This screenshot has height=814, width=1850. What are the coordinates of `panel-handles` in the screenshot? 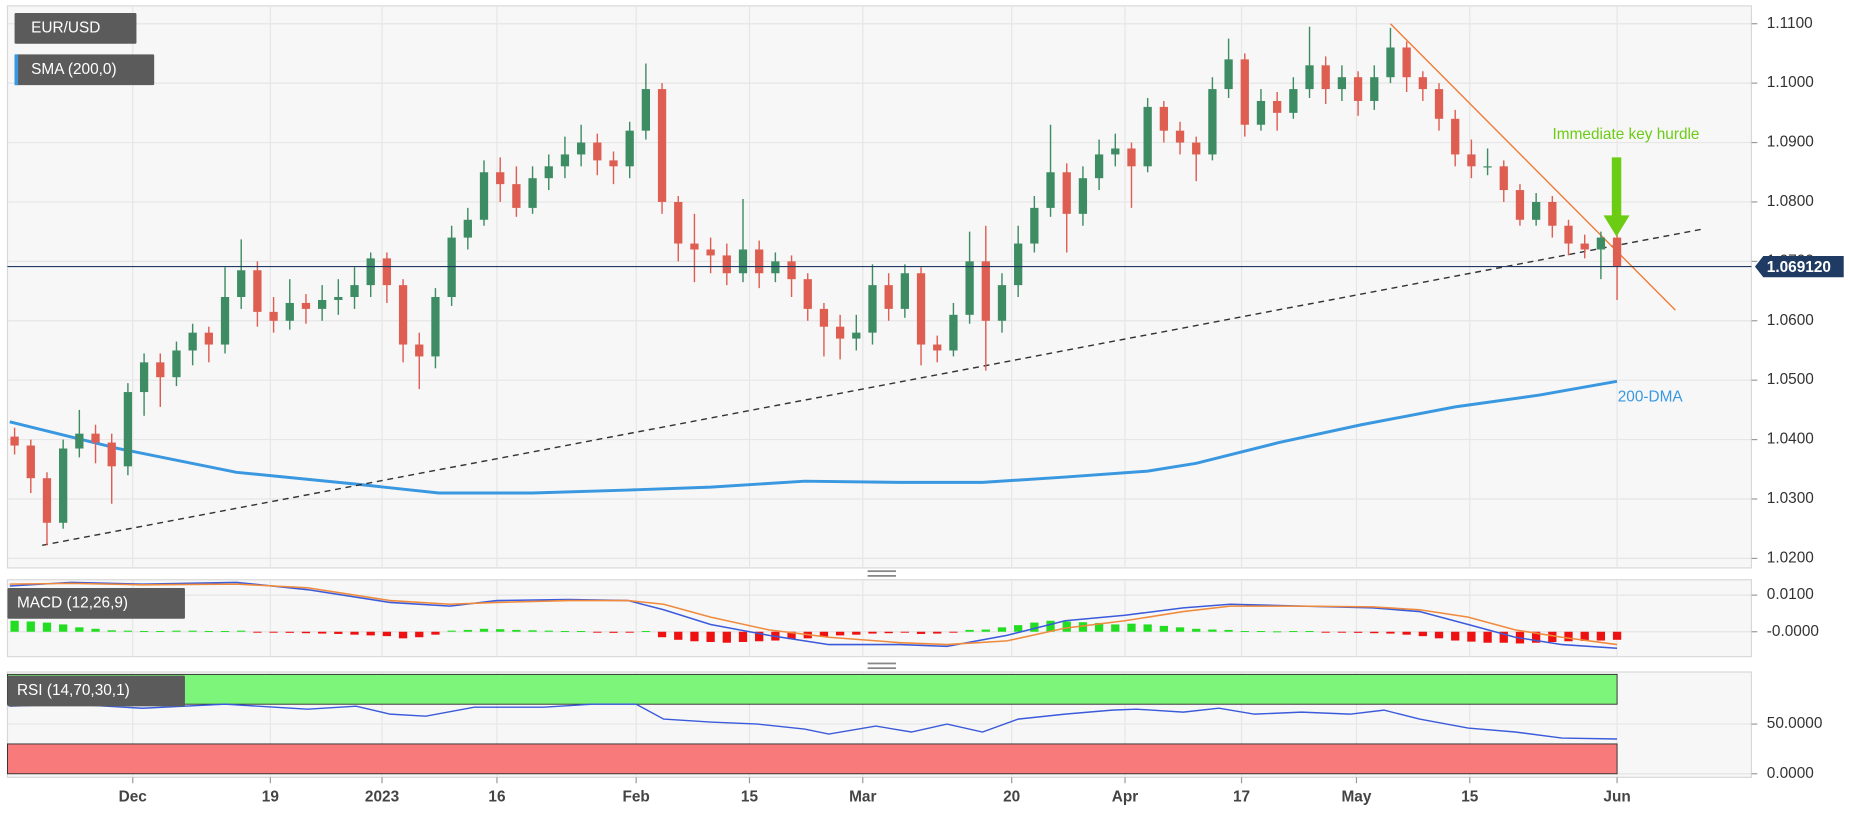 It's located at (882, 620).